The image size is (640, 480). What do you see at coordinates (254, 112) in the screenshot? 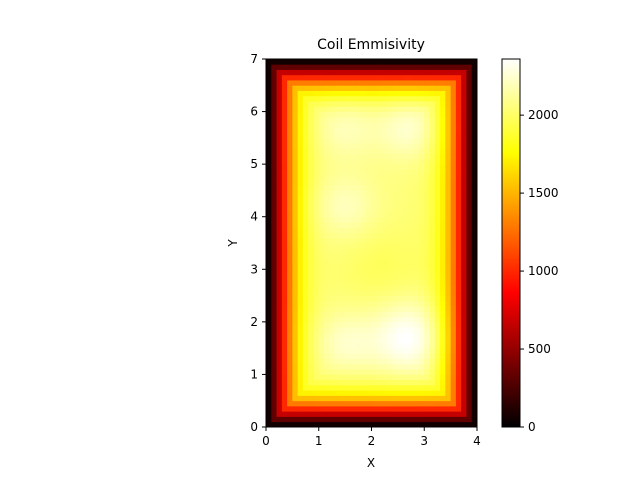
I see `y-tick-label: 6` at bounding box center [254, 112].